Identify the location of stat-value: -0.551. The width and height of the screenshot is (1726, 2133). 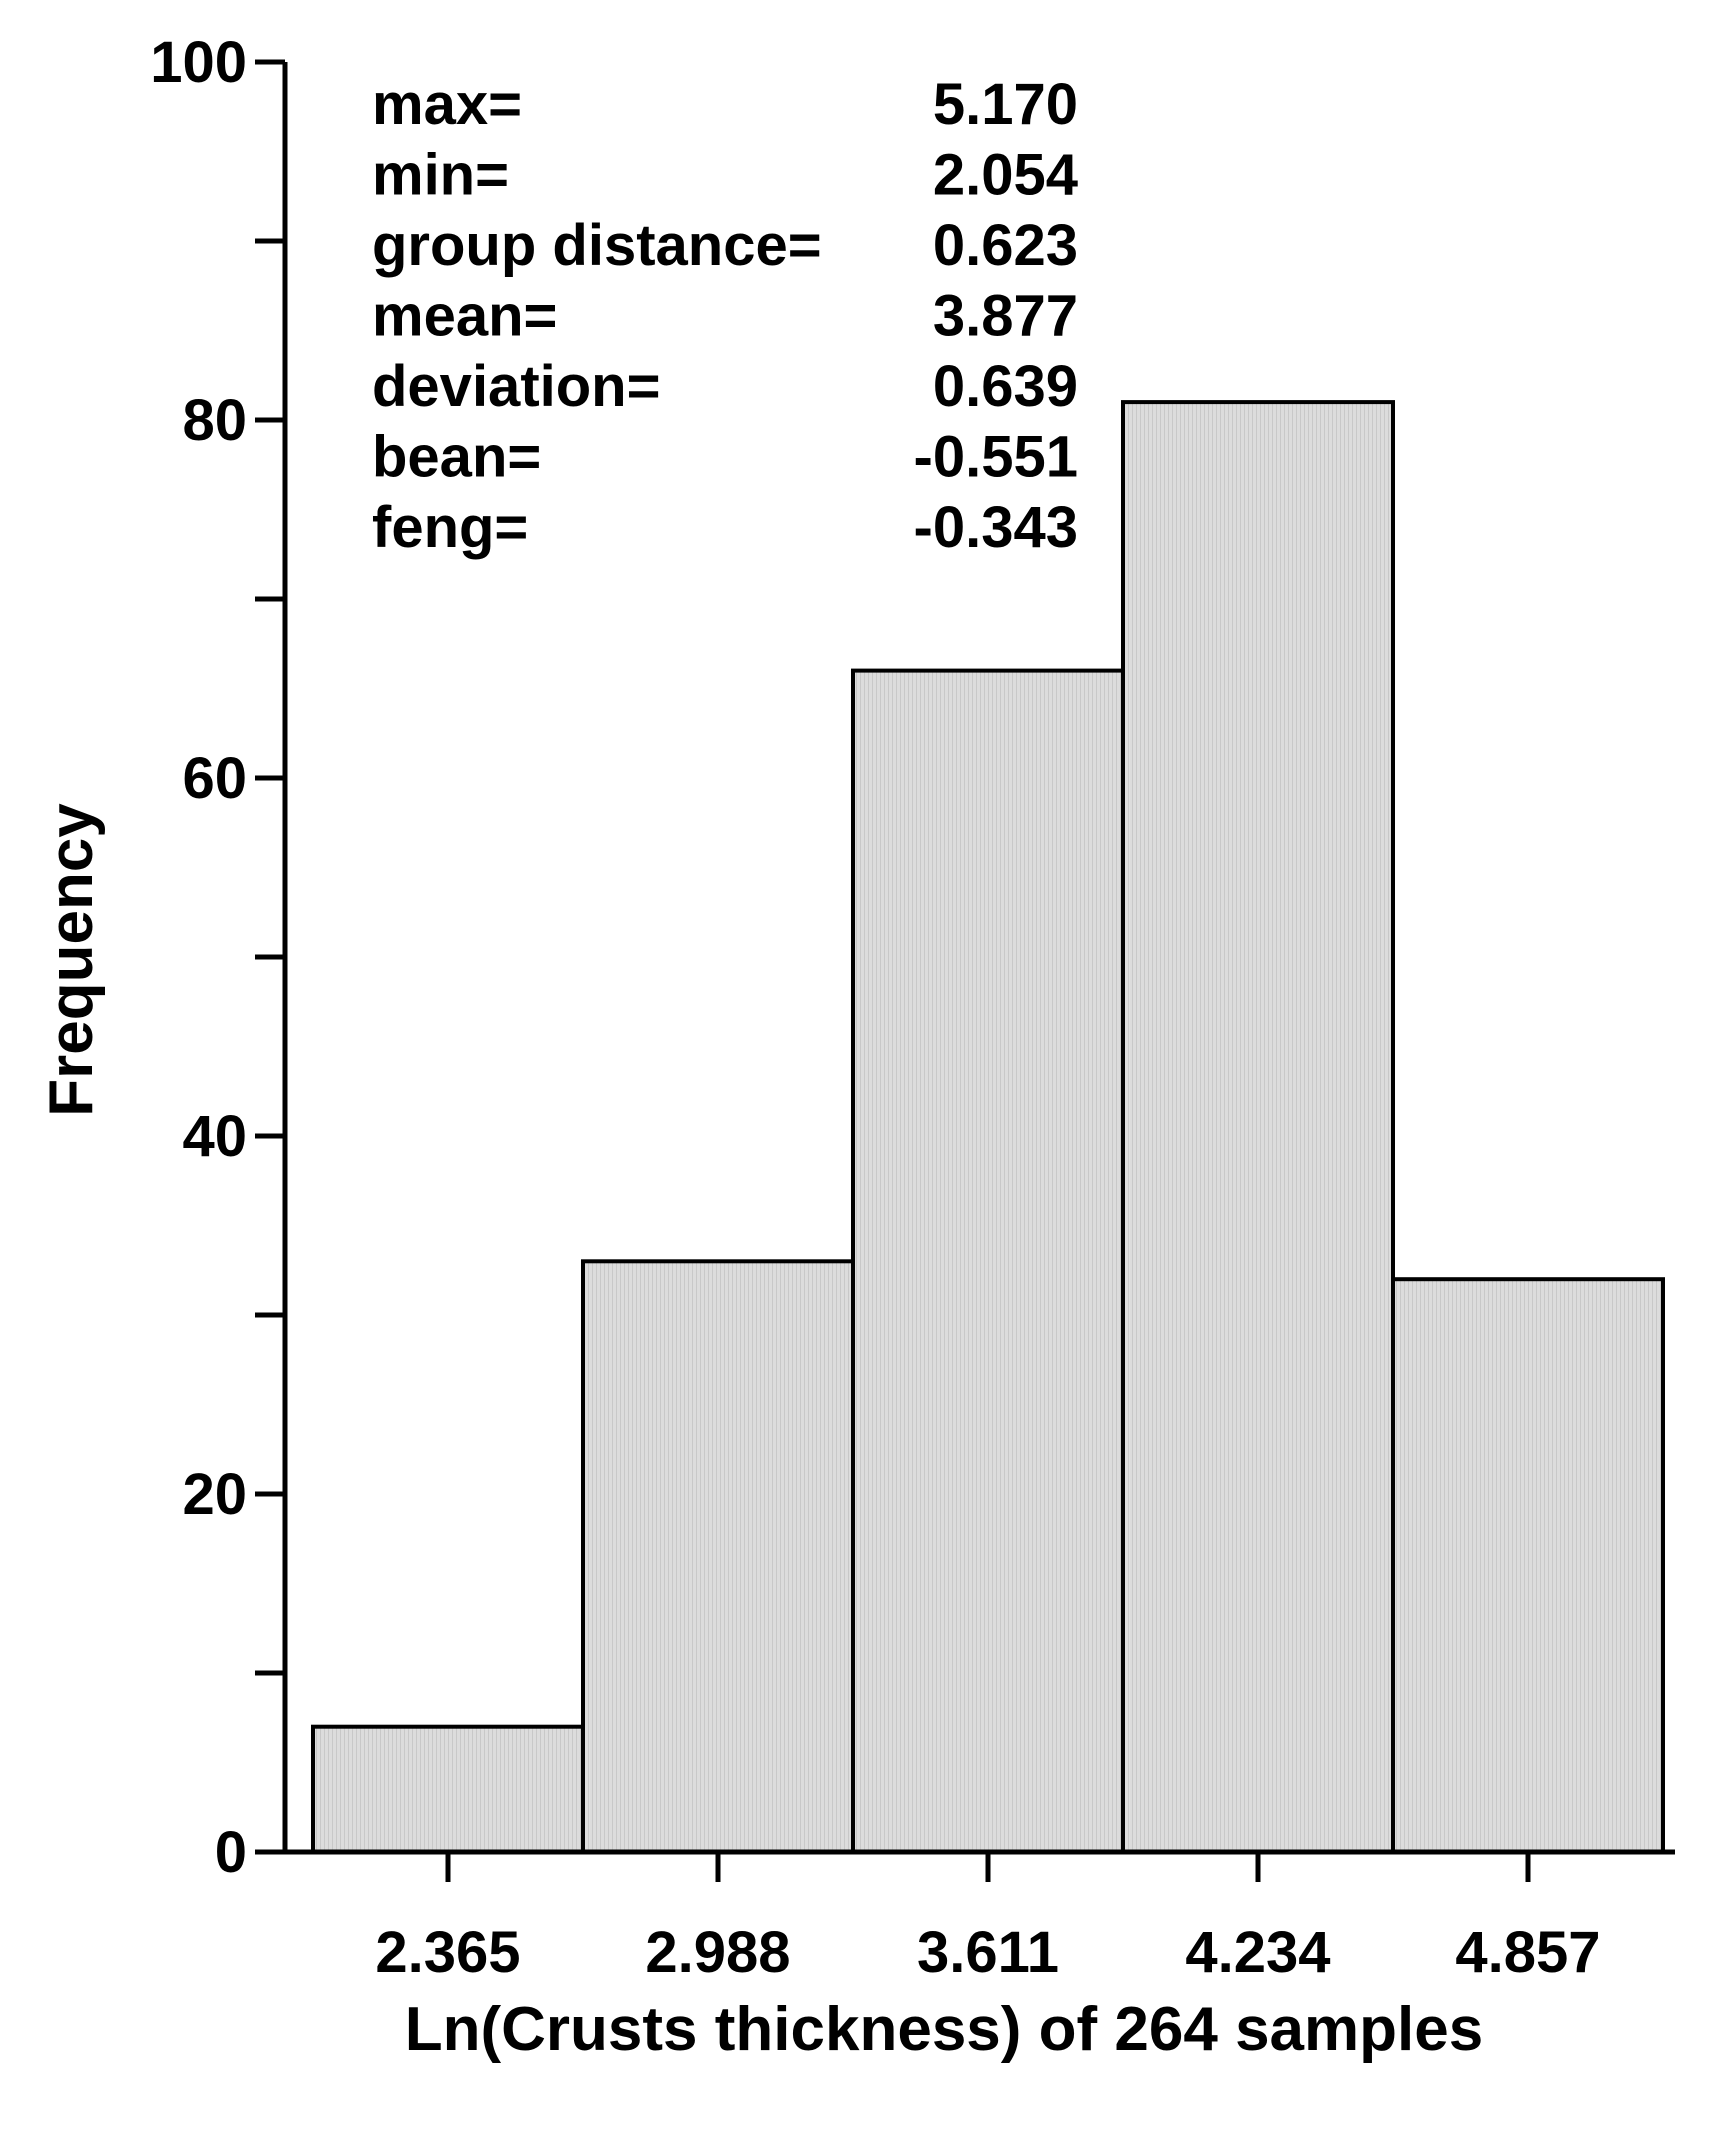
(996, 457).